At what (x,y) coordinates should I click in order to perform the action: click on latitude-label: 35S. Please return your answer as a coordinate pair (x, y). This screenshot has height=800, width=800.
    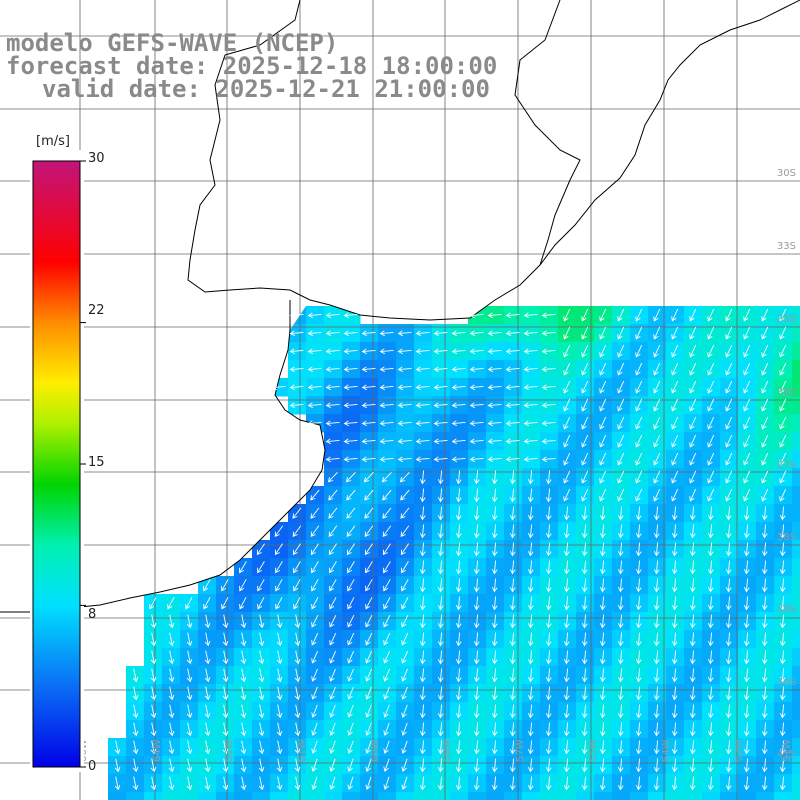
    Looking at the image, I should click on (786, 319).